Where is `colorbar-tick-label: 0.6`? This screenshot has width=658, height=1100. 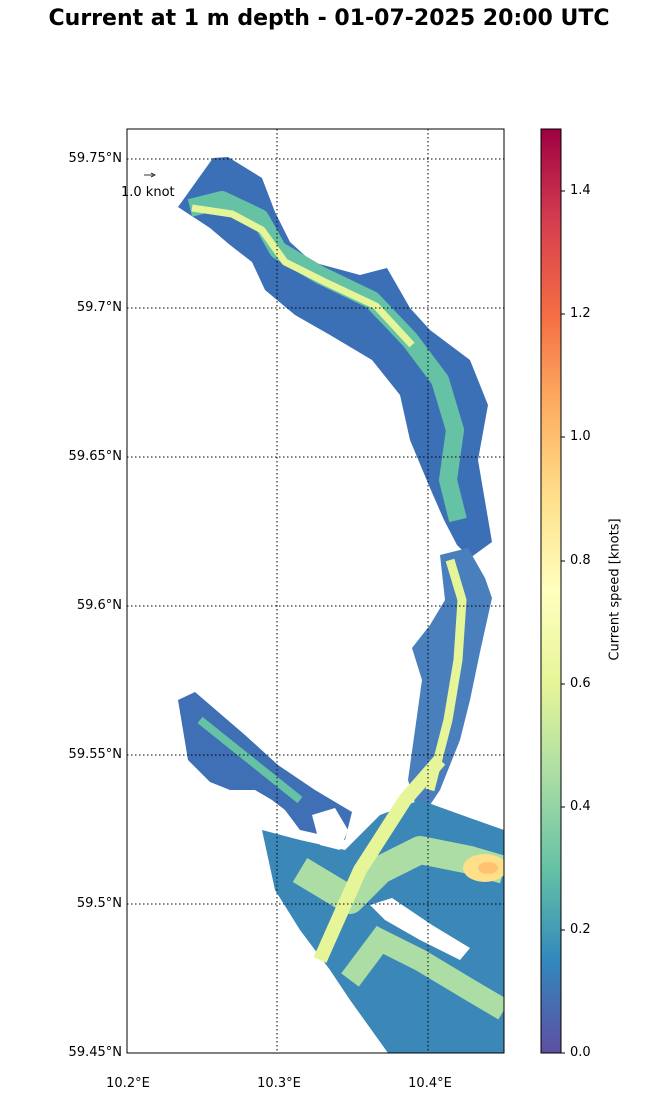
colorbar-tick-label: 0.6 is located at coordinates (580, 683).